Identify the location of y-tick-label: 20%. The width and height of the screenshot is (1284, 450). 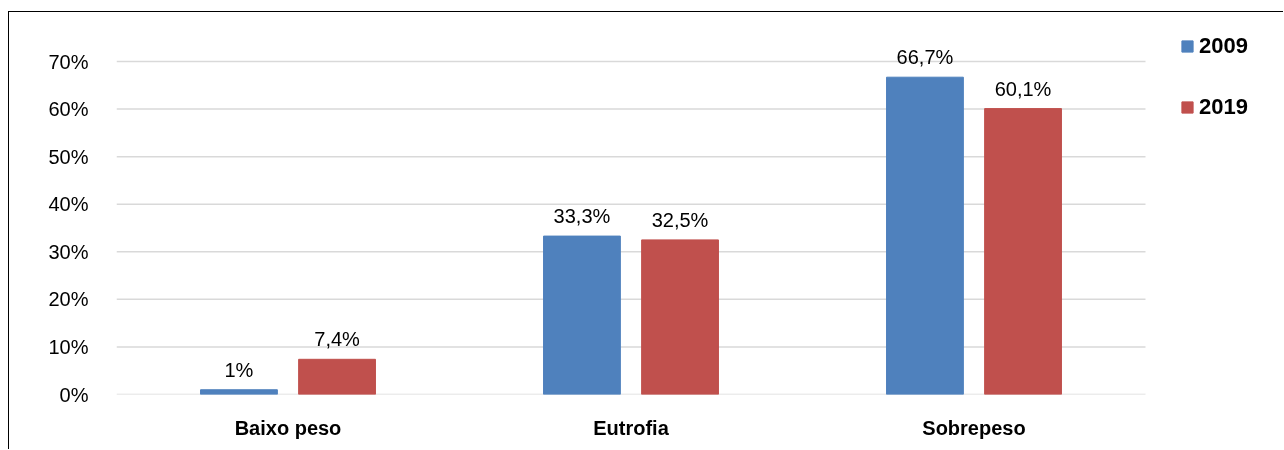
(68, 299).